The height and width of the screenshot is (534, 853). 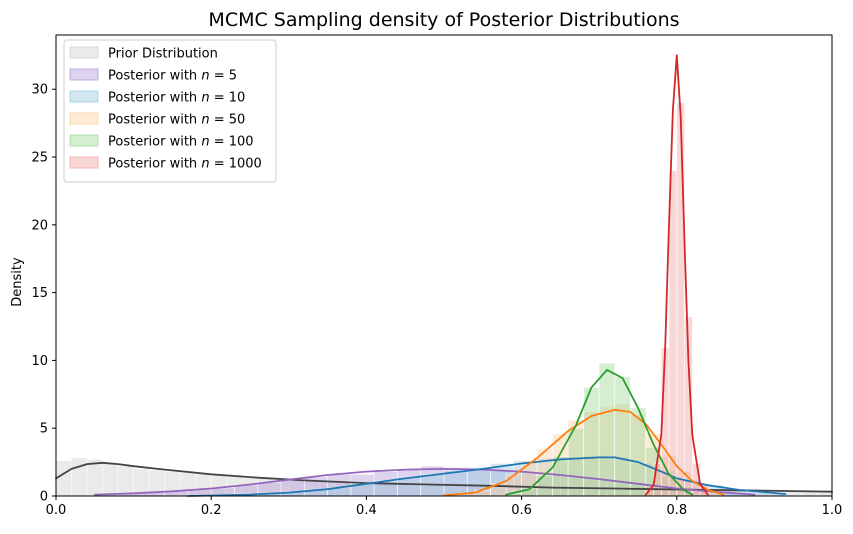 I want to click on y-tick-label: 5, so click(x=44, y=429).